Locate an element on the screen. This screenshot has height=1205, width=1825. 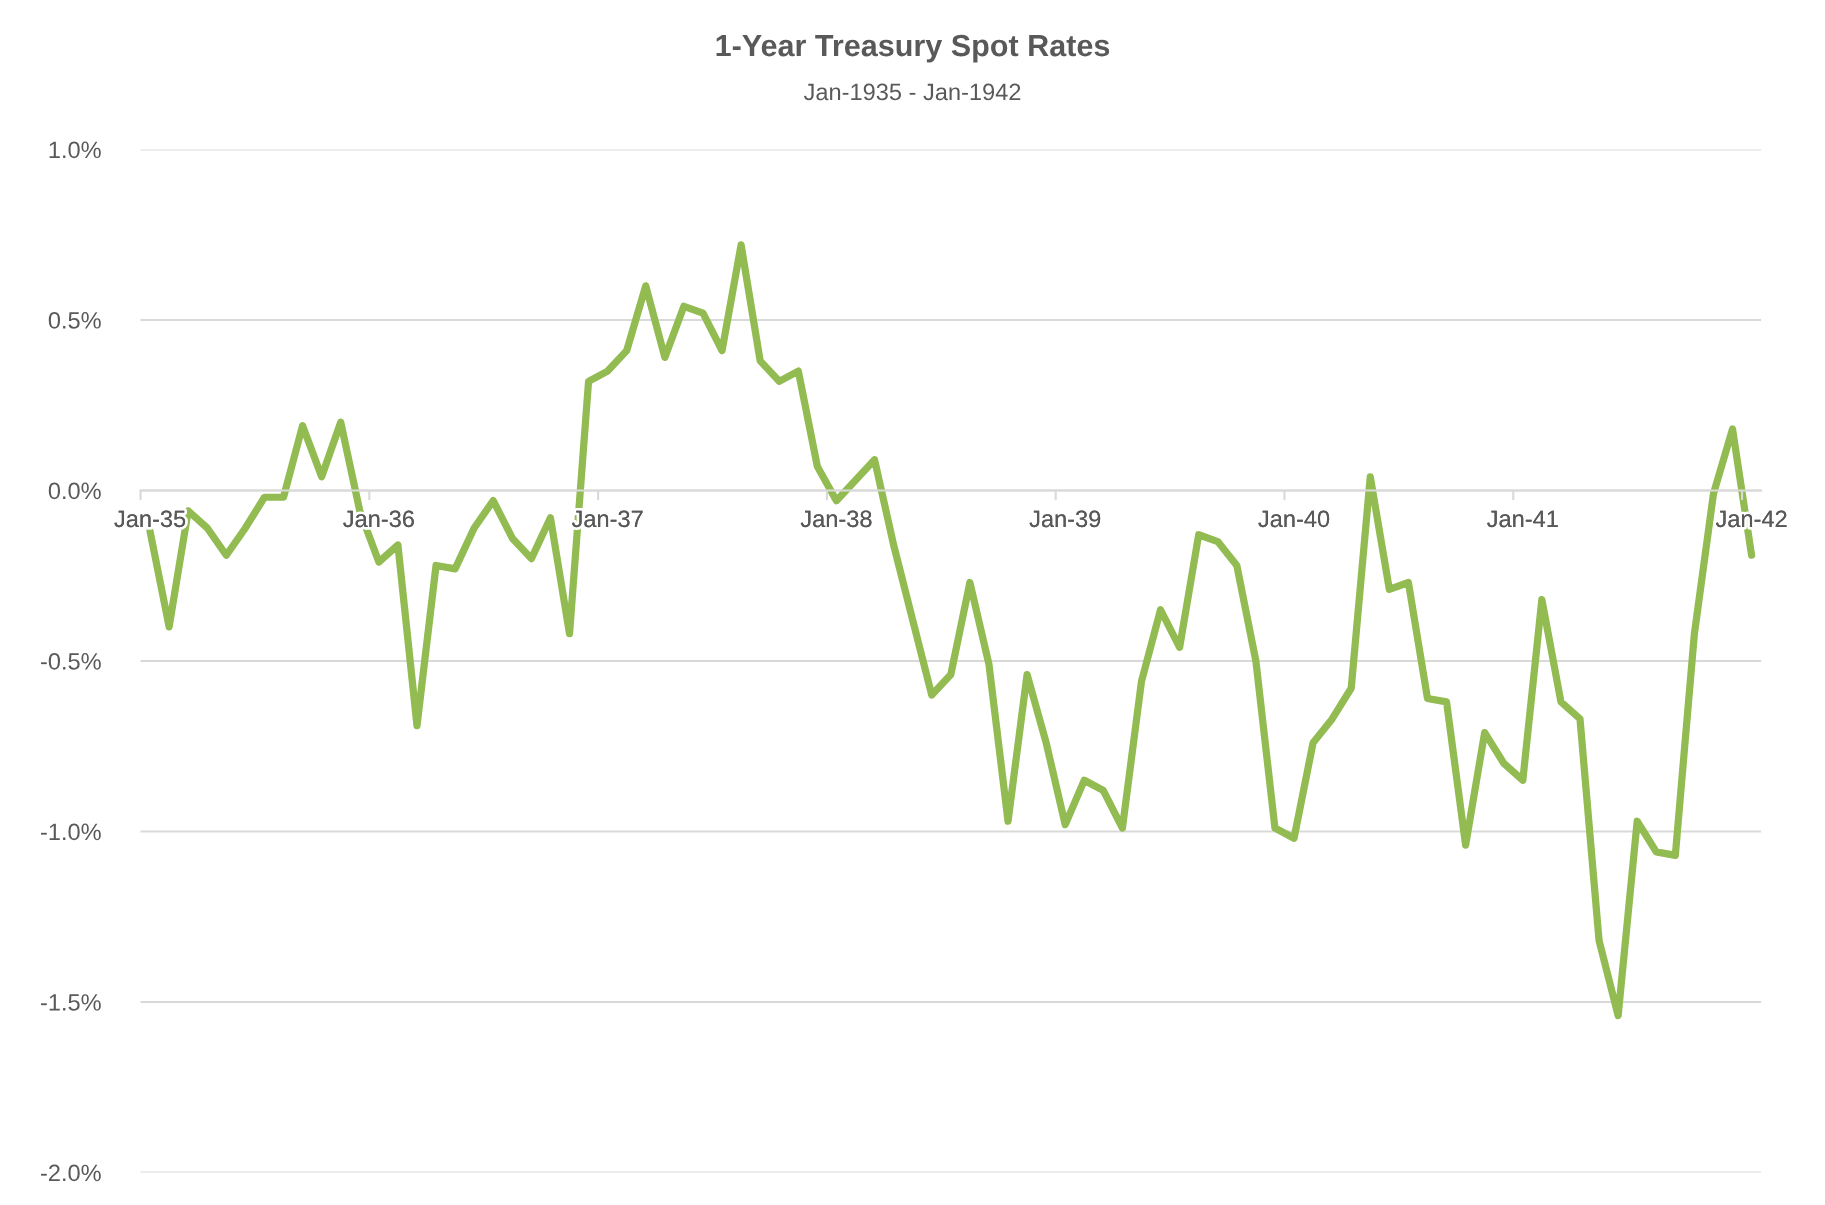
x-tick-label: Jan-38 is located at coordinates (836, 519).